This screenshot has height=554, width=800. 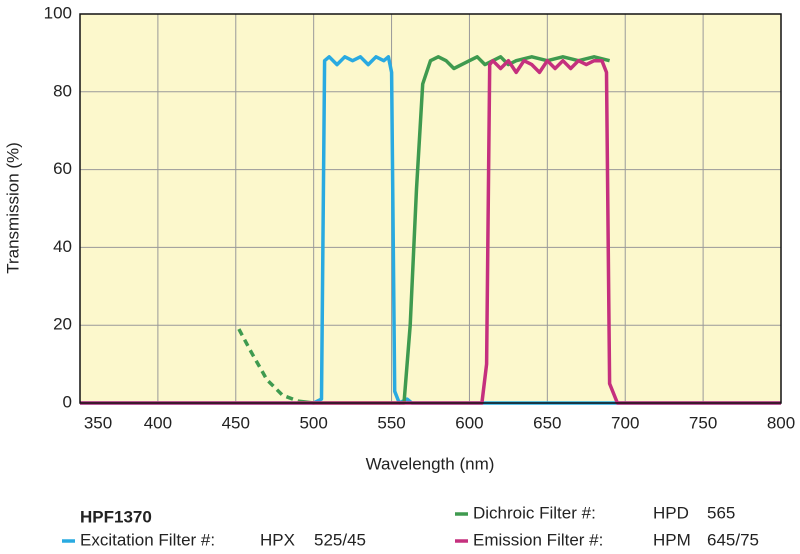 I want to click on legend-title: HPF1370, so click(x=116, y=516).